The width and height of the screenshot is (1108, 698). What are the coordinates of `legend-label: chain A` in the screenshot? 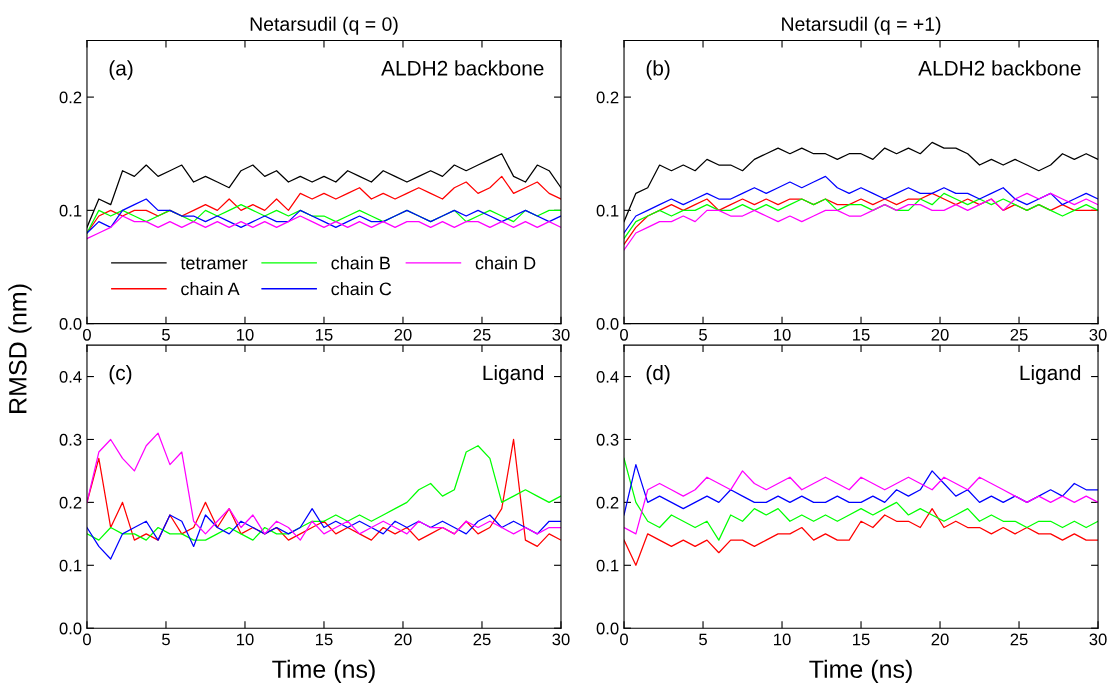 It's located at (210, 289).